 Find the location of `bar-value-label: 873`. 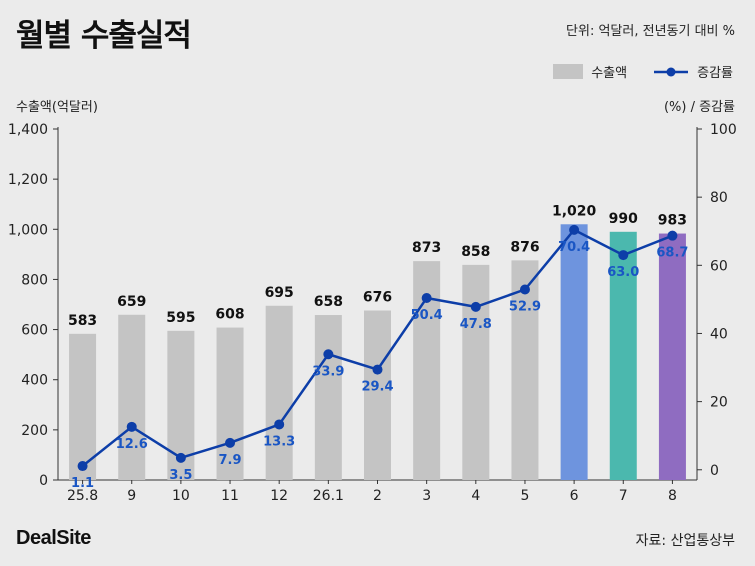

bar-value-label: 873 is located at coordinates (426, 248).